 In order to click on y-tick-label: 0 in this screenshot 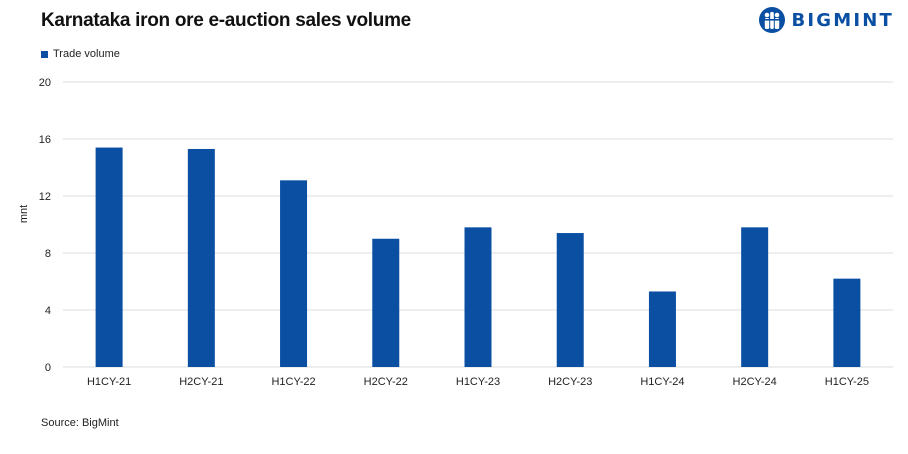, I will do `click(48, 368)`.